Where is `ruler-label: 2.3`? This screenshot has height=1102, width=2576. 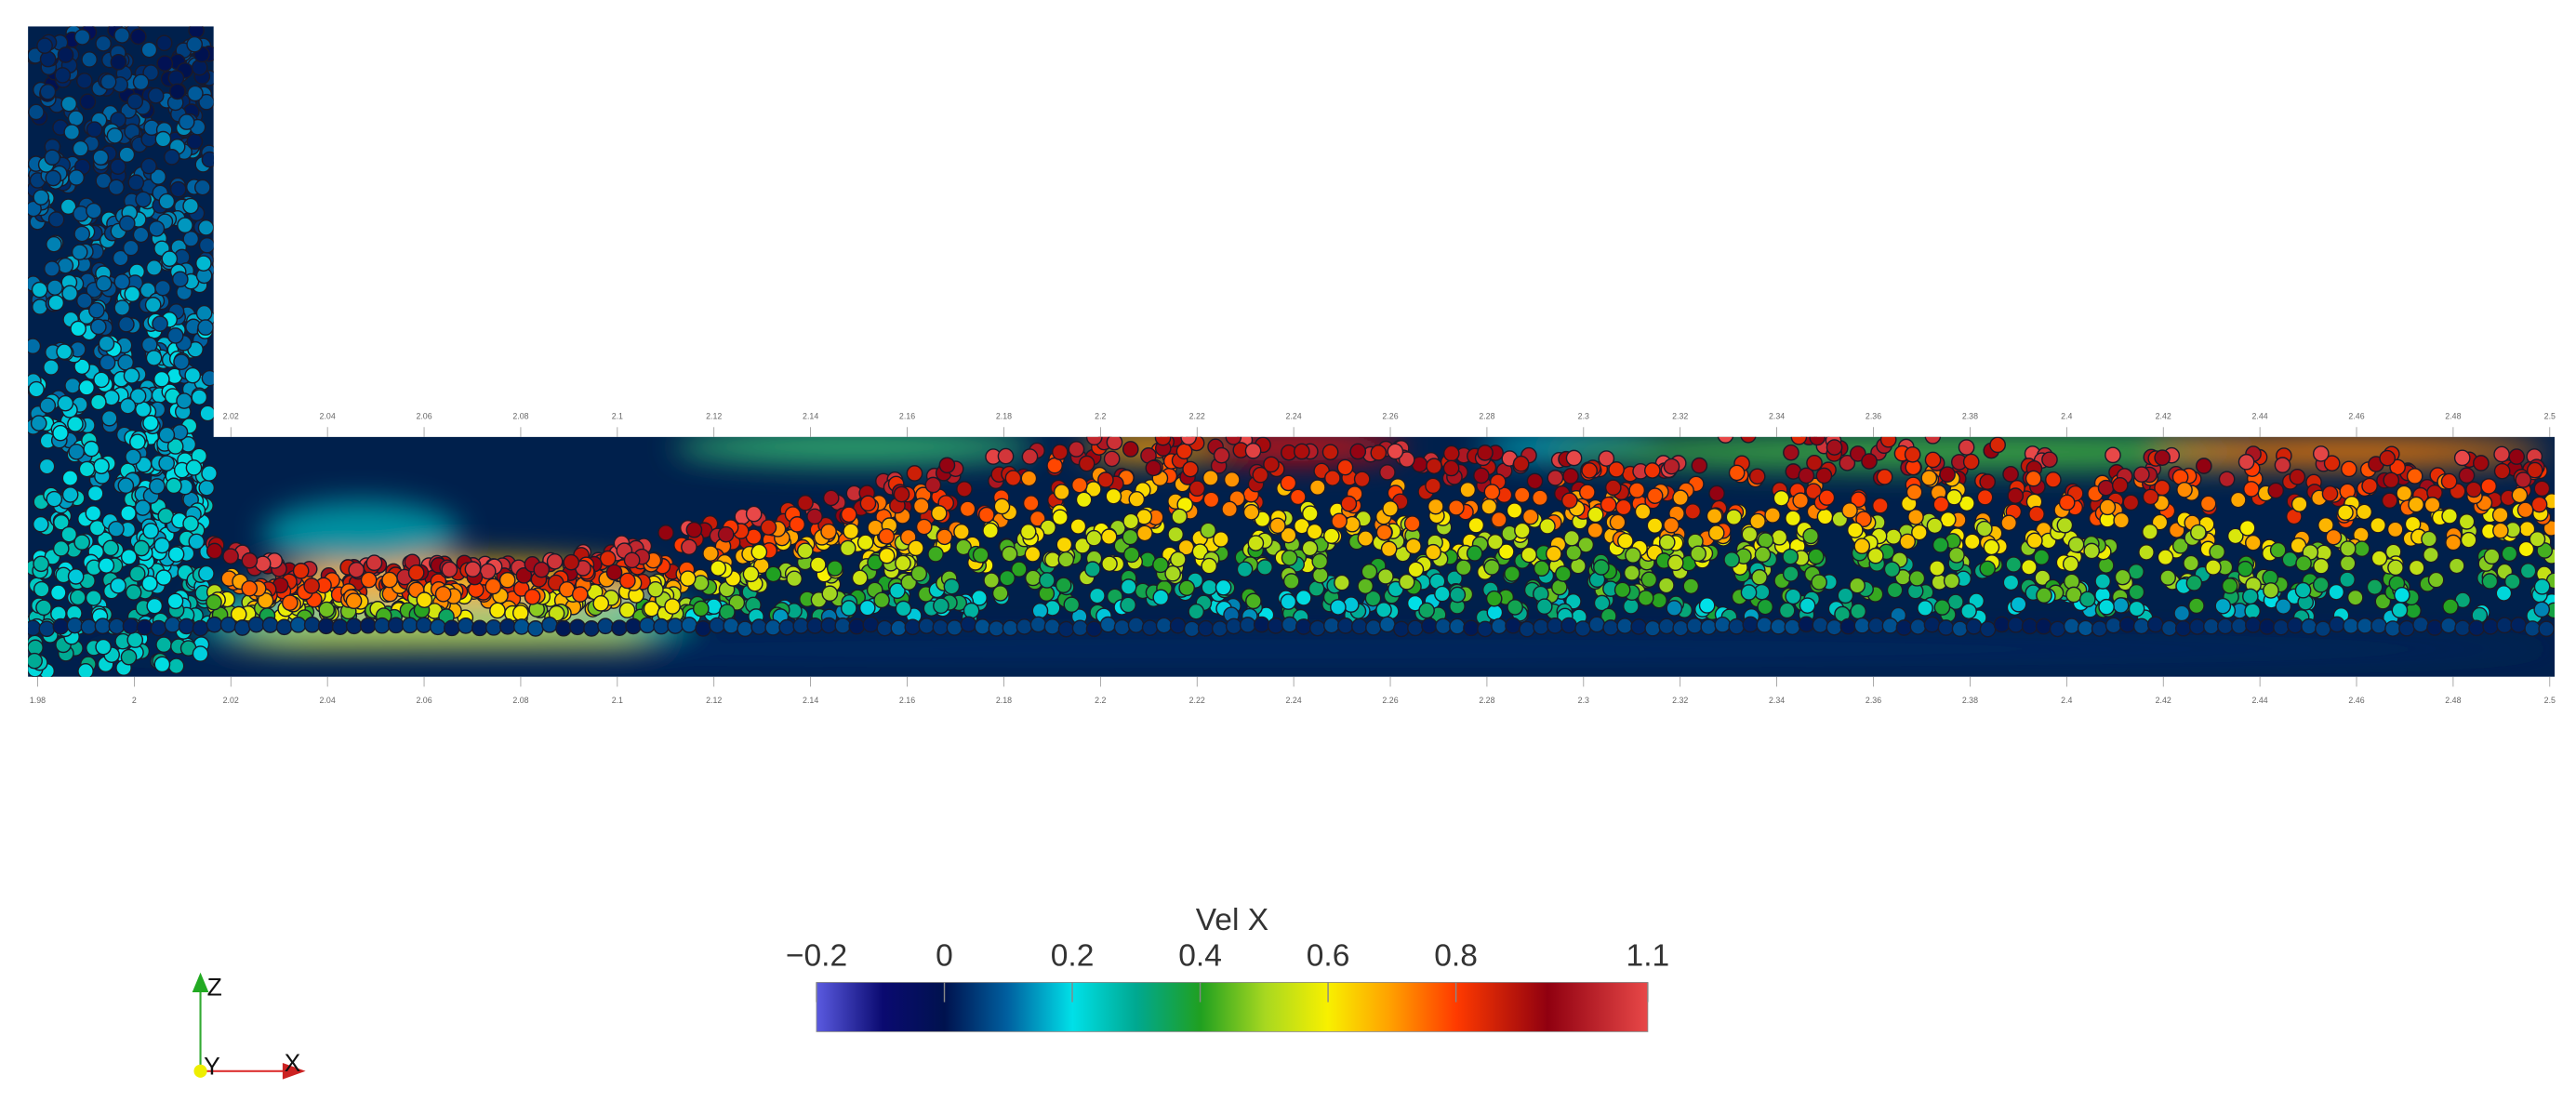
ruler-label: 2.3 is located at coordinates (1583, 700).